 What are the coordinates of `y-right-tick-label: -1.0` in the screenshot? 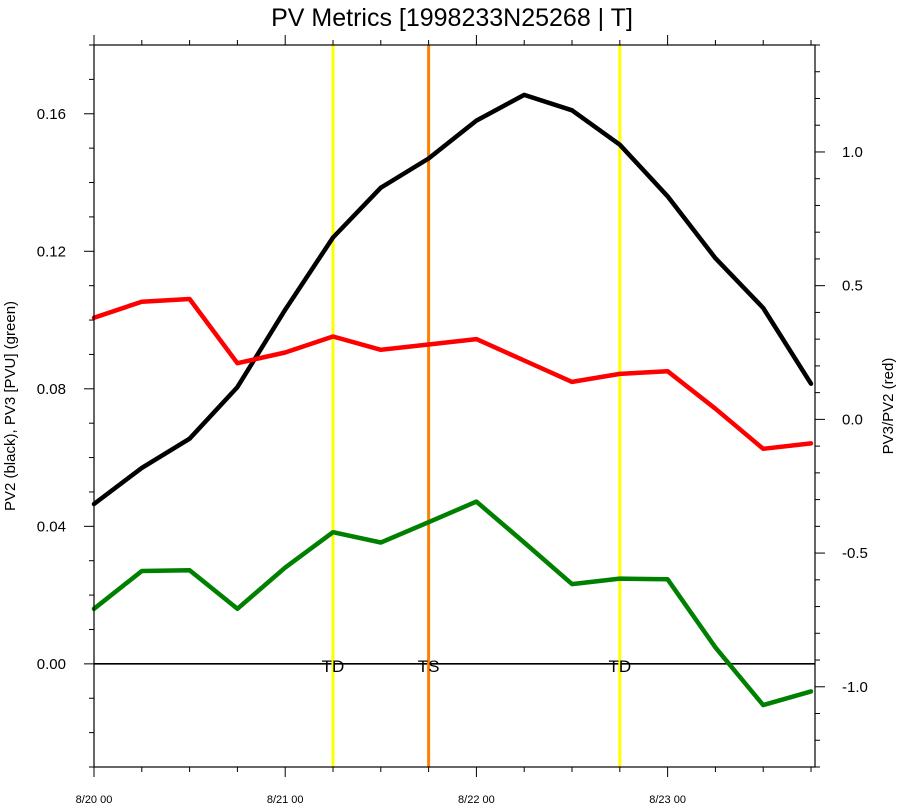 It's located at (855, 687).